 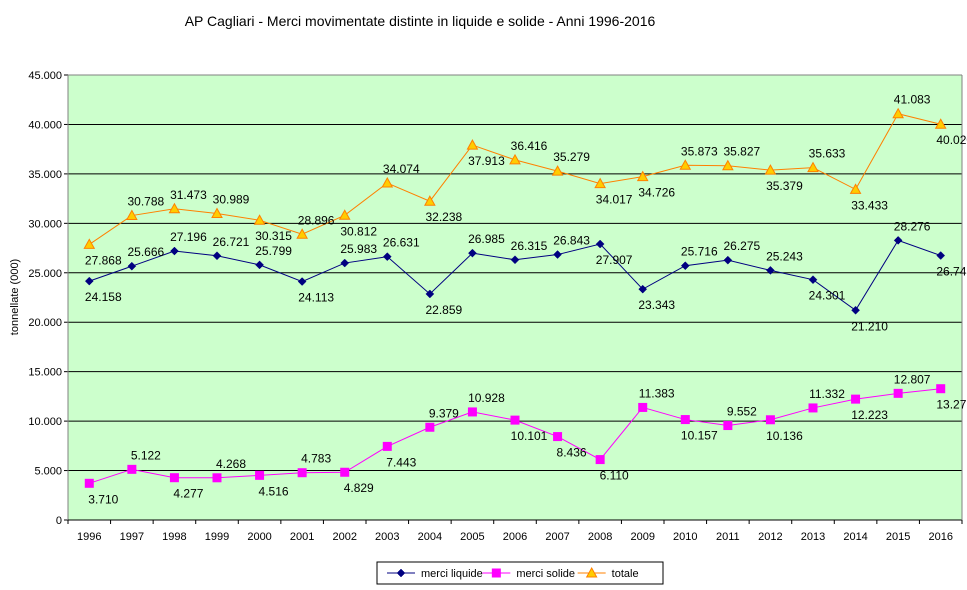 What do you see at coordinates (869, 326) in the screenshot?
I see `data-label-merci-liquide-2014: 21.210` at bounding box center [869, 326].